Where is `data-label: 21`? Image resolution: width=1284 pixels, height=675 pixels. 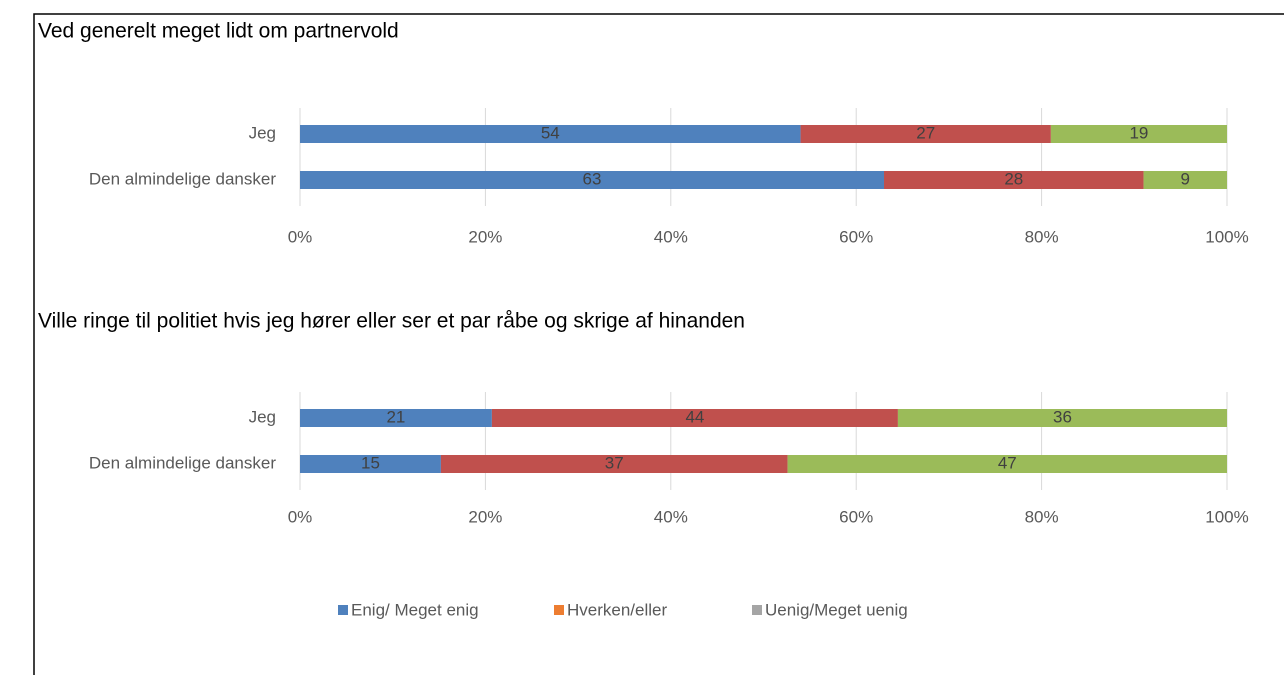 data-label: 21 is located at coordinates (395, 416).